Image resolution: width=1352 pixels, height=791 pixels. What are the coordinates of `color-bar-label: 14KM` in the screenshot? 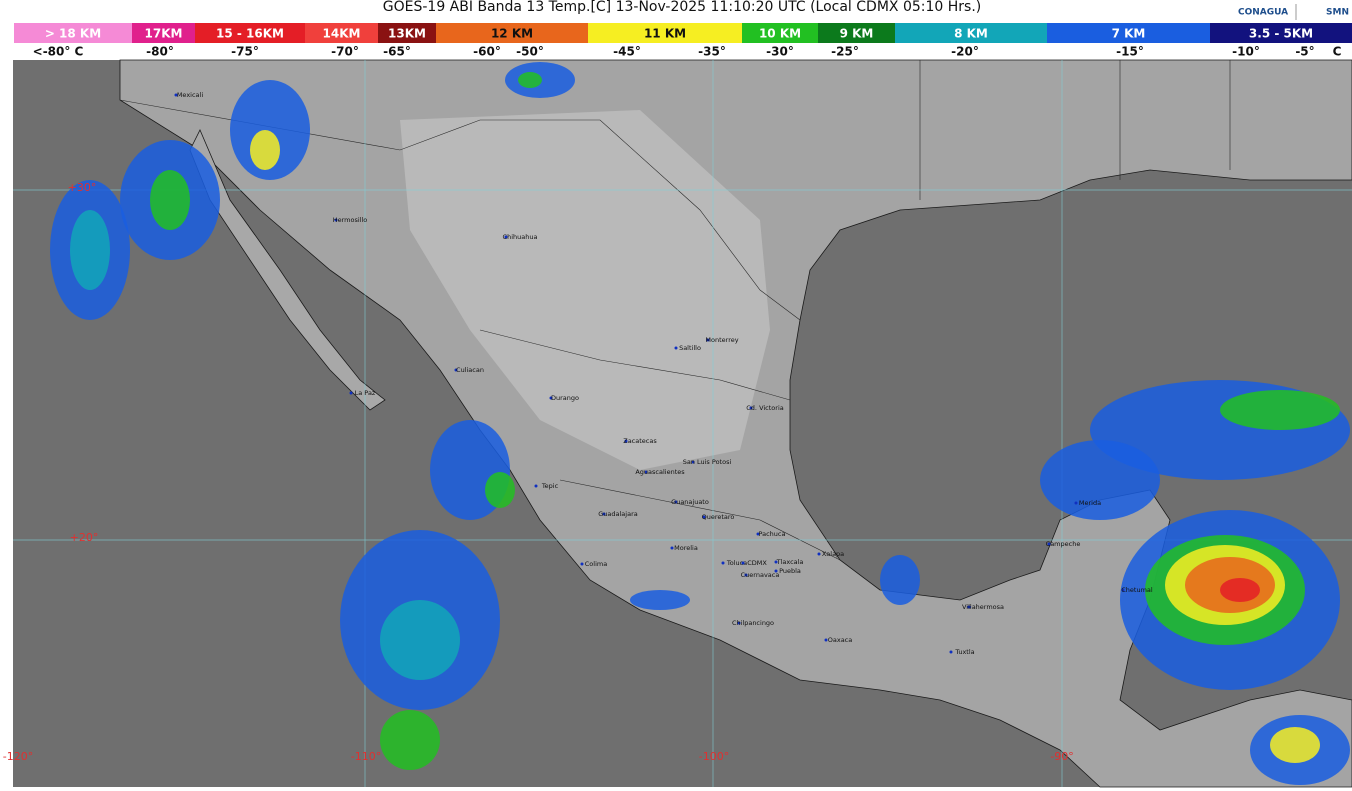 It's located at (342, 34).